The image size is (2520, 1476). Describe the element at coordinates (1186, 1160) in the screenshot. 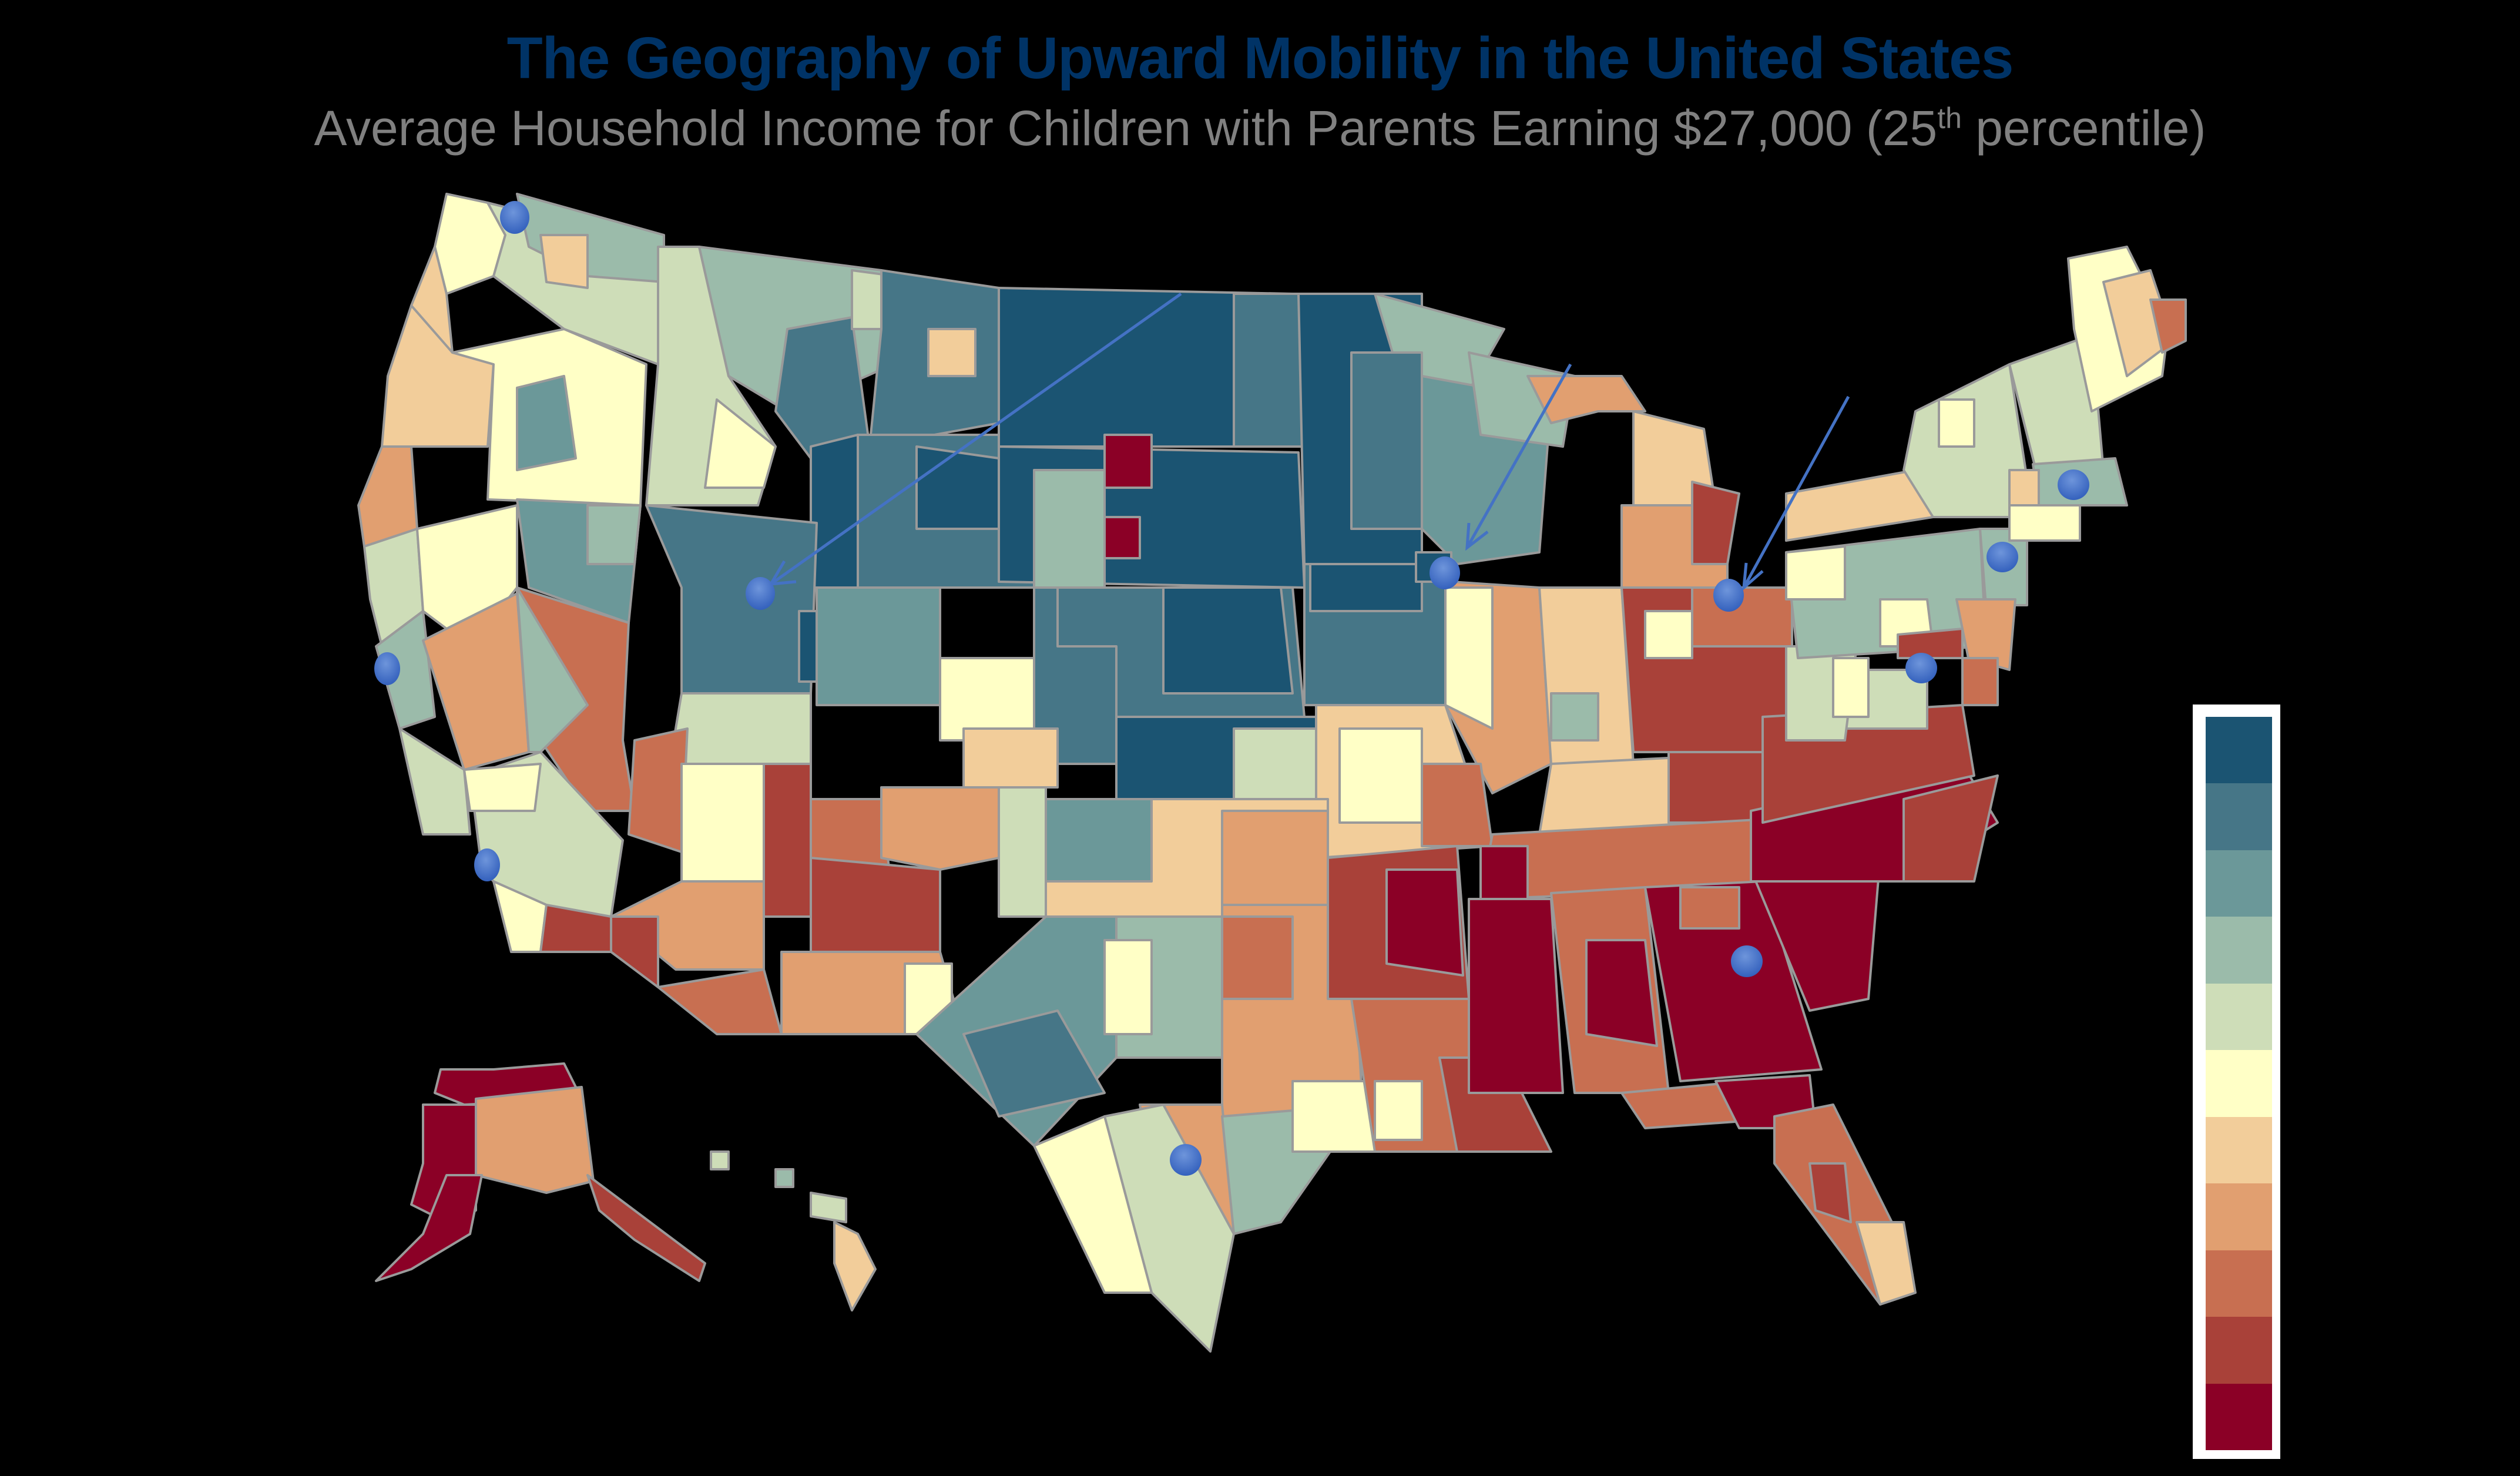

I see `marker-san-antonio` at that location.